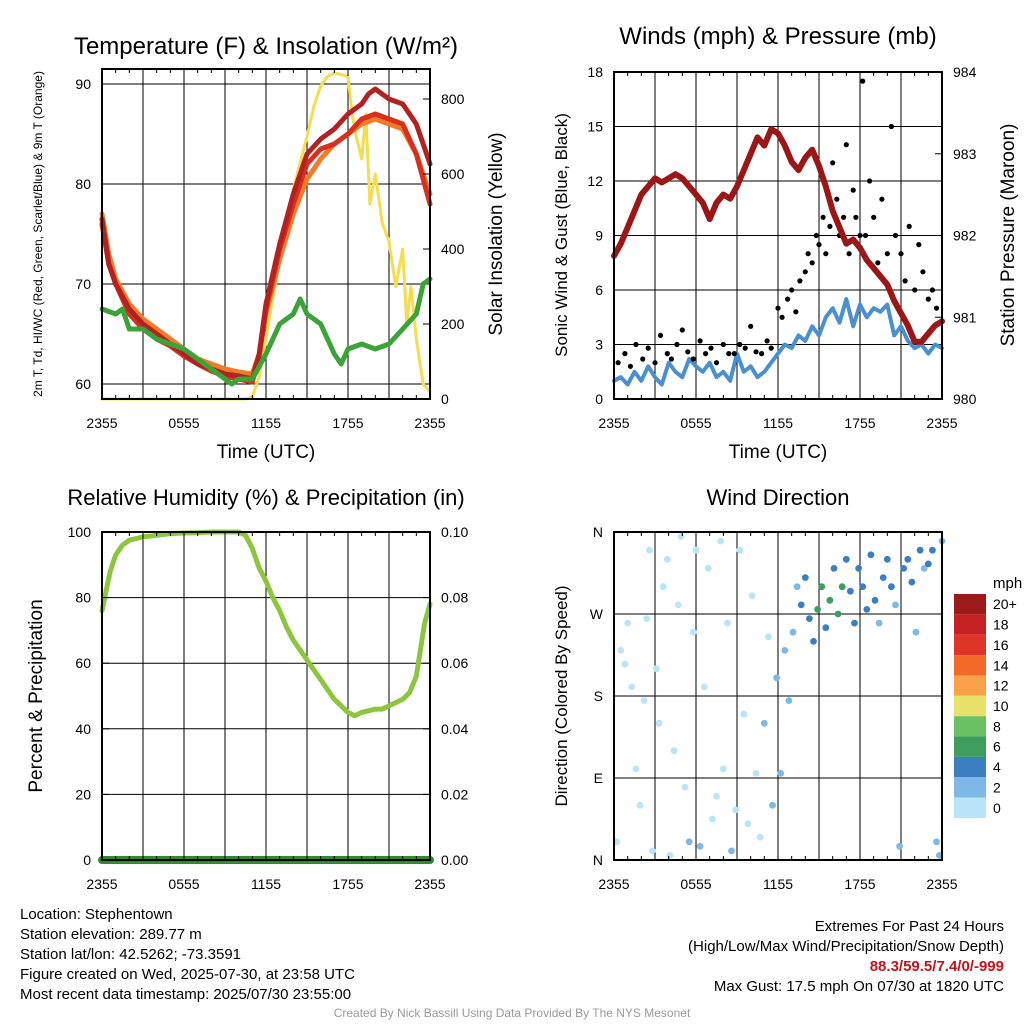 This screenshot has height=1024, width=1024. Describe the element at coordinates (936, 966) in the screenshot. I see `extremes-values: 88.3/59.5/7.4/0/-999` at that location.